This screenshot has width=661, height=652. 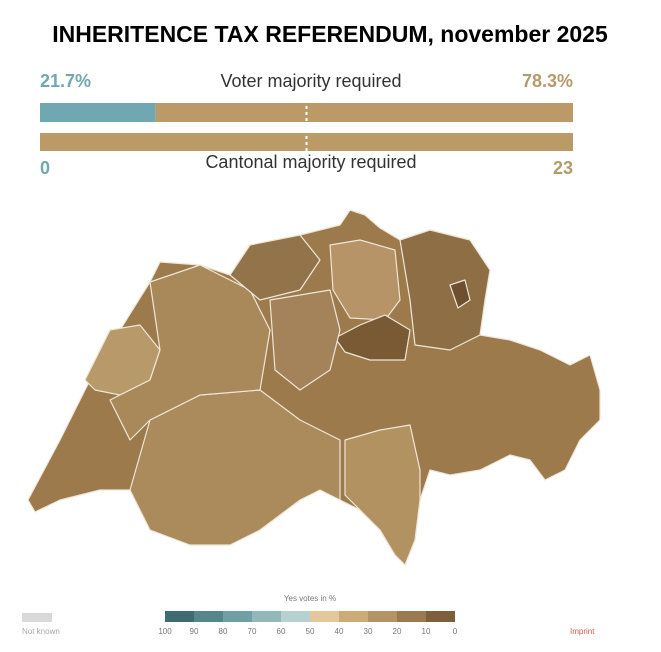 I want to click on legend-tick: 10, so click(x=426, y=631).